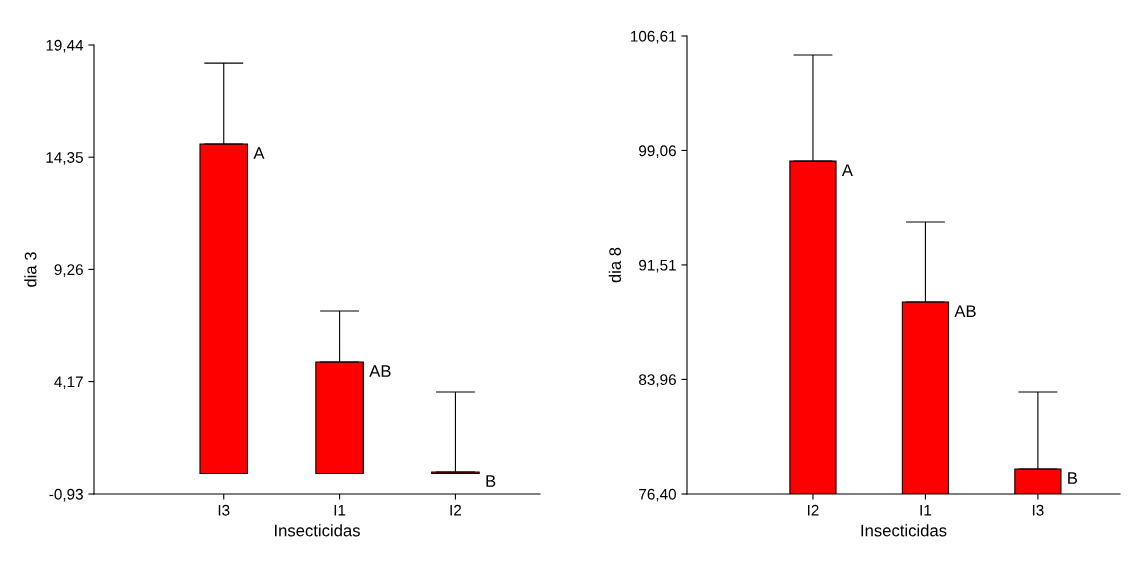 The image size is (1142, 585). I want to click on y-tick-label: 106,61, so click(653, 37).